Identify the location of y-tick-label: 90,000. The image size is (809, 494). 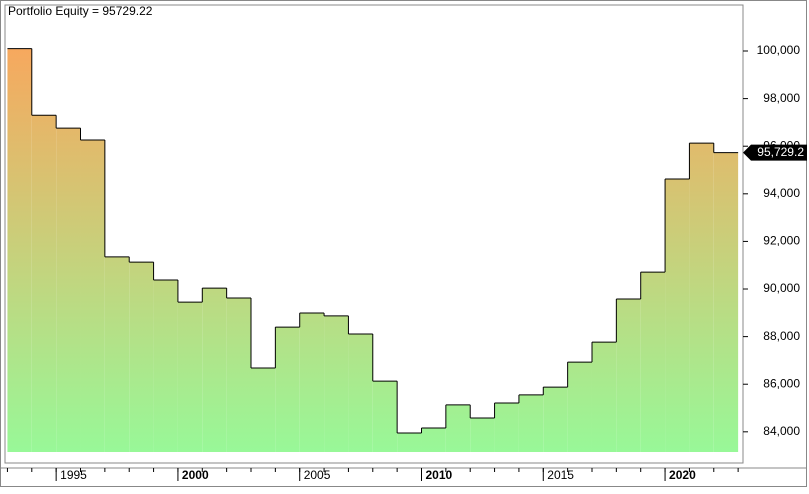
(781, 288).